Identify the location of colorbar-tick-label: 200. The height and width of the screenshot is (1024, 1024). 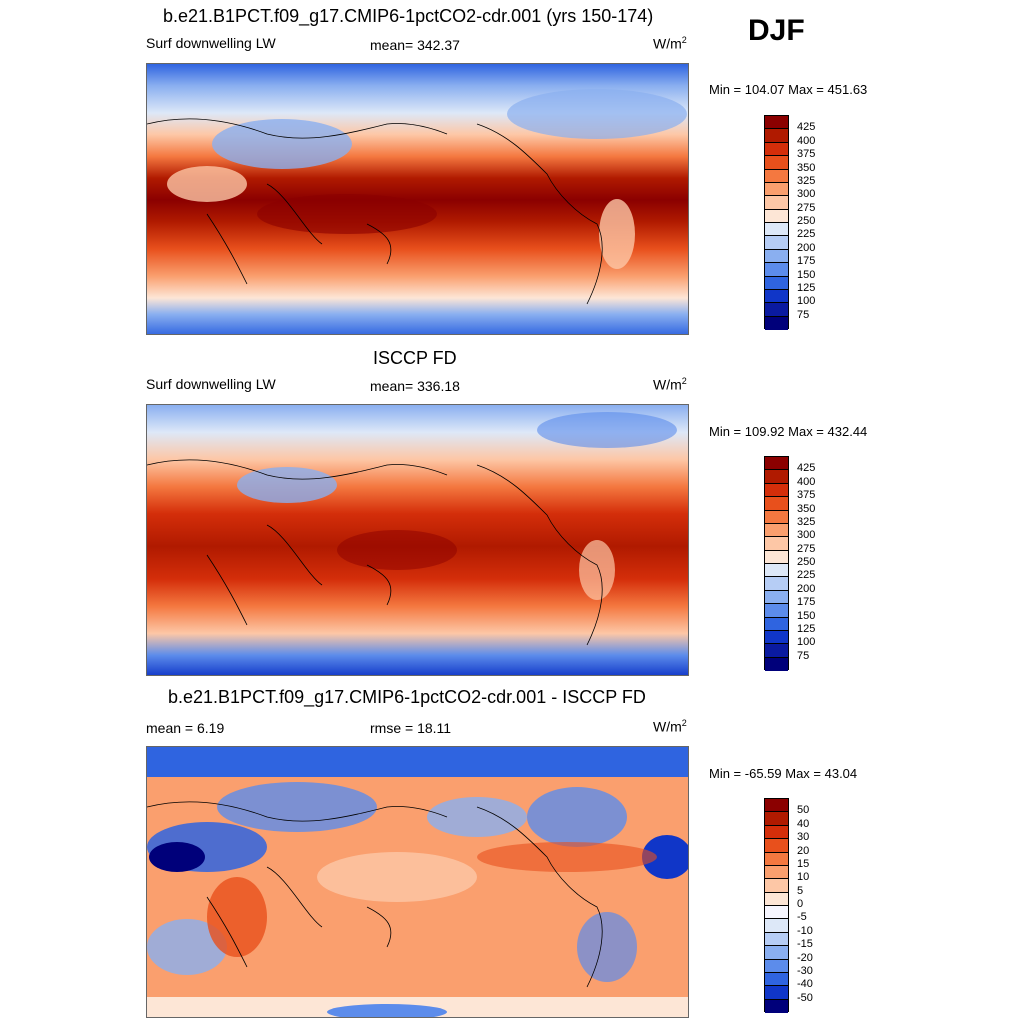
(806, 588).